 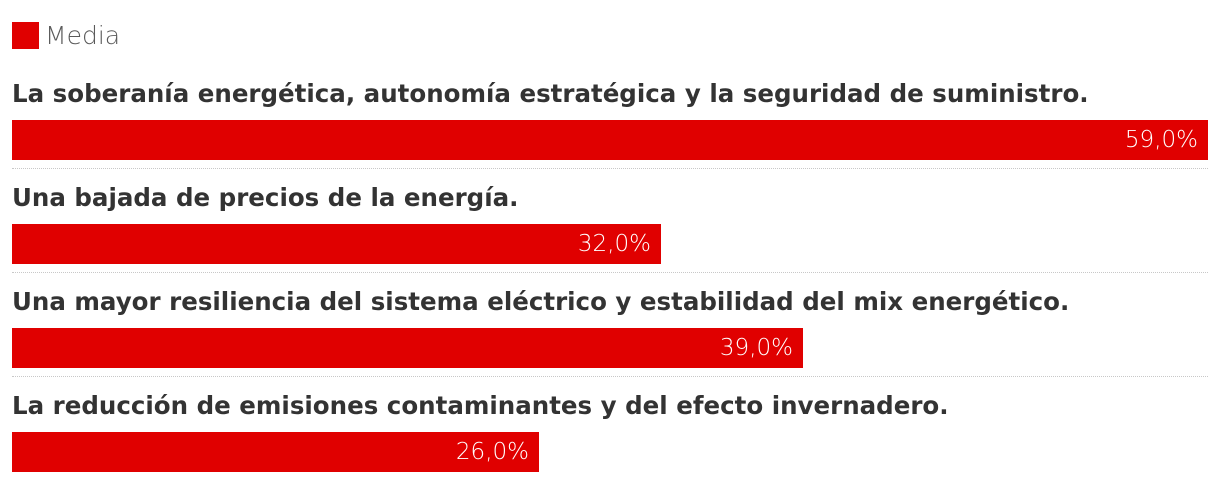 What do you see at coordinates (1161, 140) in the screenshot?
I see `data-label: 59,0%` at bounding box center [1161, 140].